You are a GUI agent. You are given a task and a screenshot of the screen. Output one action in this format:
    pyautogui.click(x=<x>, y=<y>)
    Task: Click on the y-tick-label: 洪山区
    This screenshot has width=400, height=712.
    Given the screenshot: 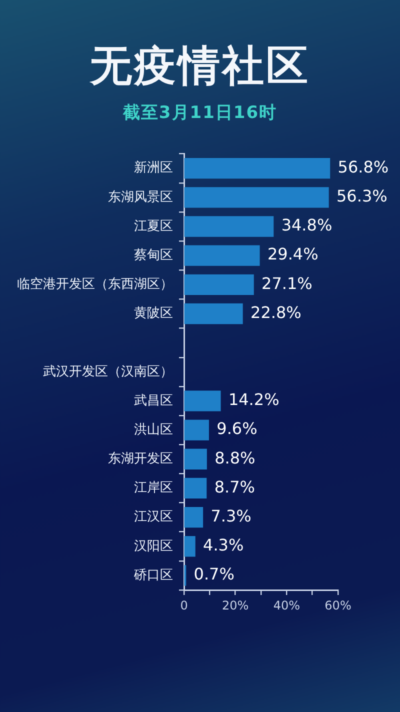 What is the action you would take?
    pyautogui.click(x=153, y=430)
    